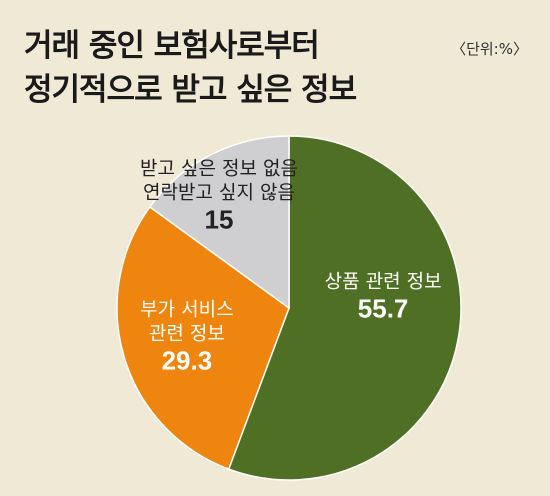 The height and width of the screenshot is (496, 550). What do you see at coordinates (187, 361) in the screenshot?
I see `slice-value-2: 29.3` at bounding box center [187, 361].